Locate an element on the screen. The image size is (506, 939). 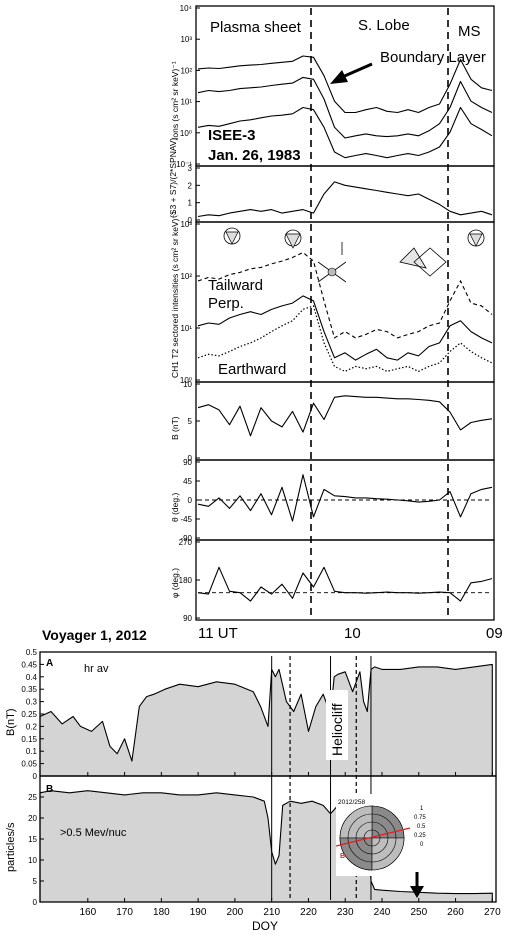
panel-a-letter: A is located at coordinates (49, 663).